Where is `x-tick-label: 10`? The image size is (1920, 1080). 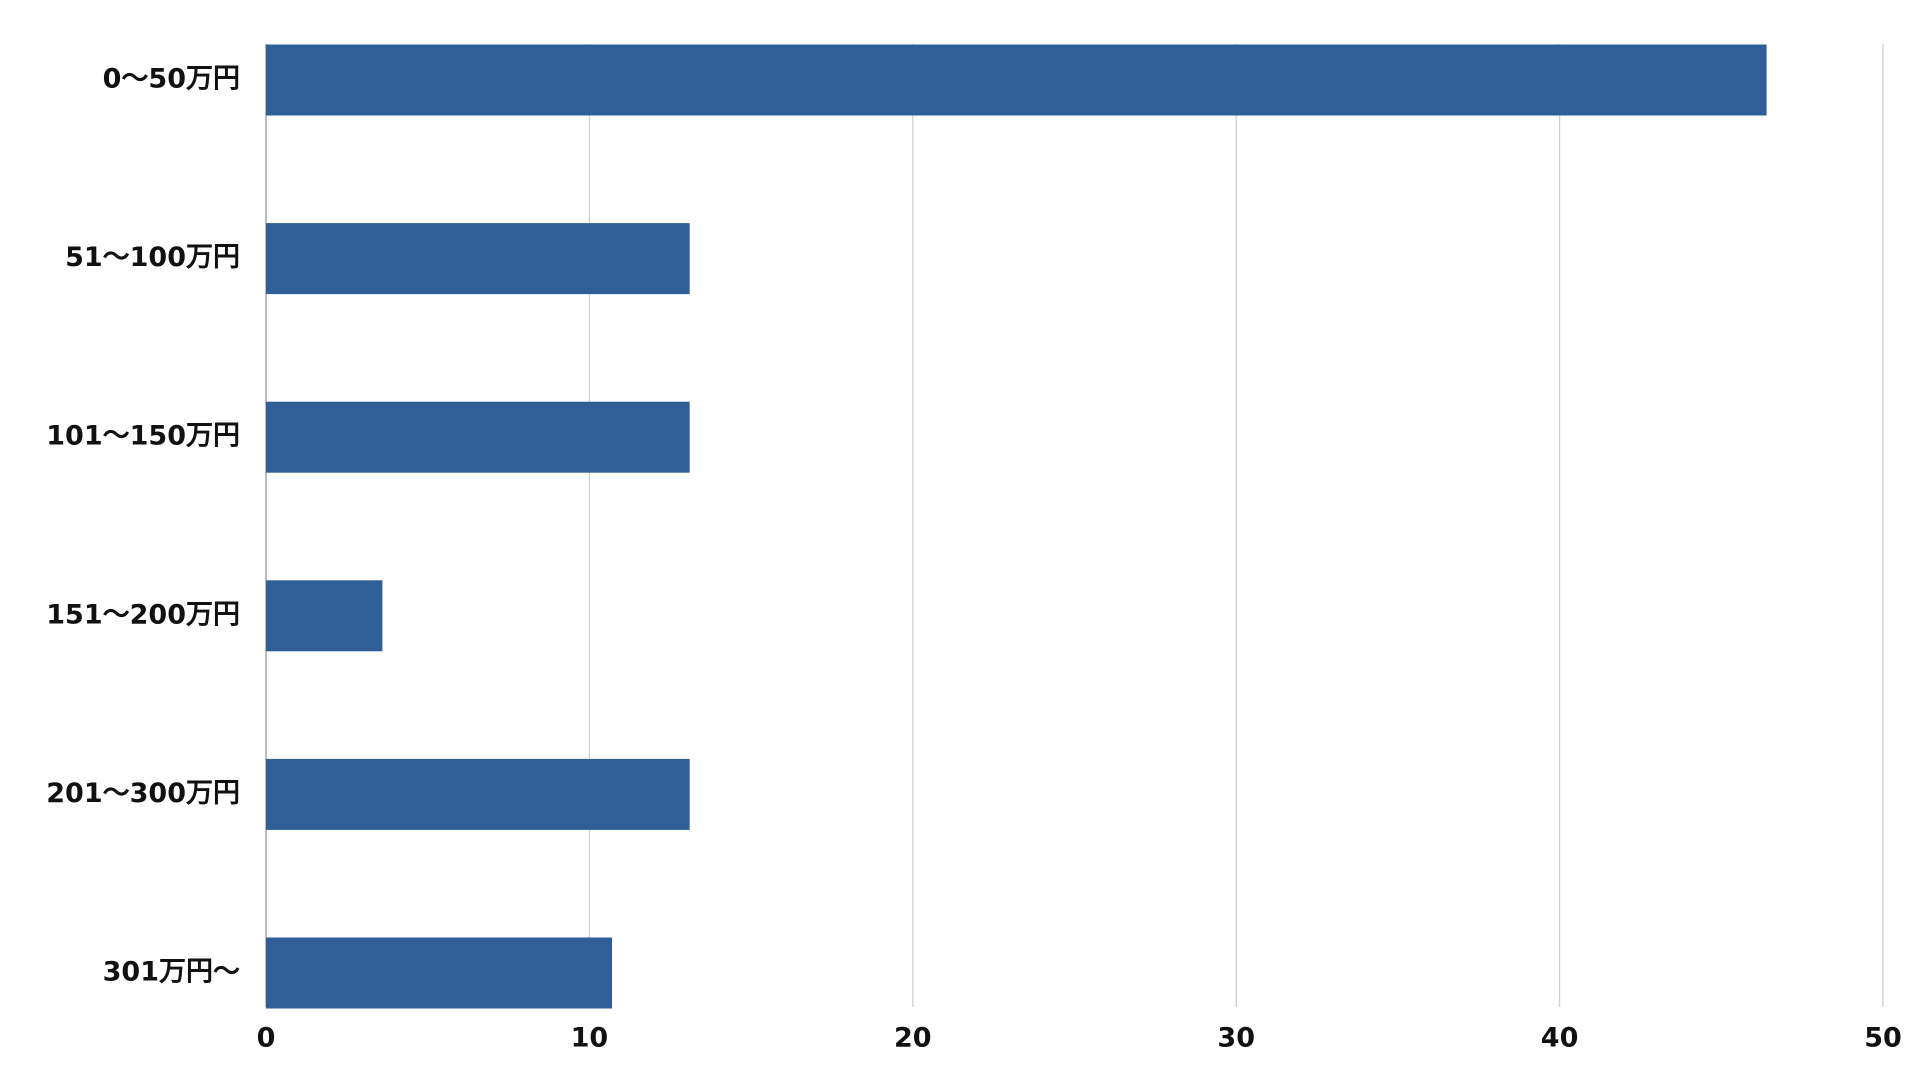 x-tick-label: 10 is located at coordinates (590, 1038).